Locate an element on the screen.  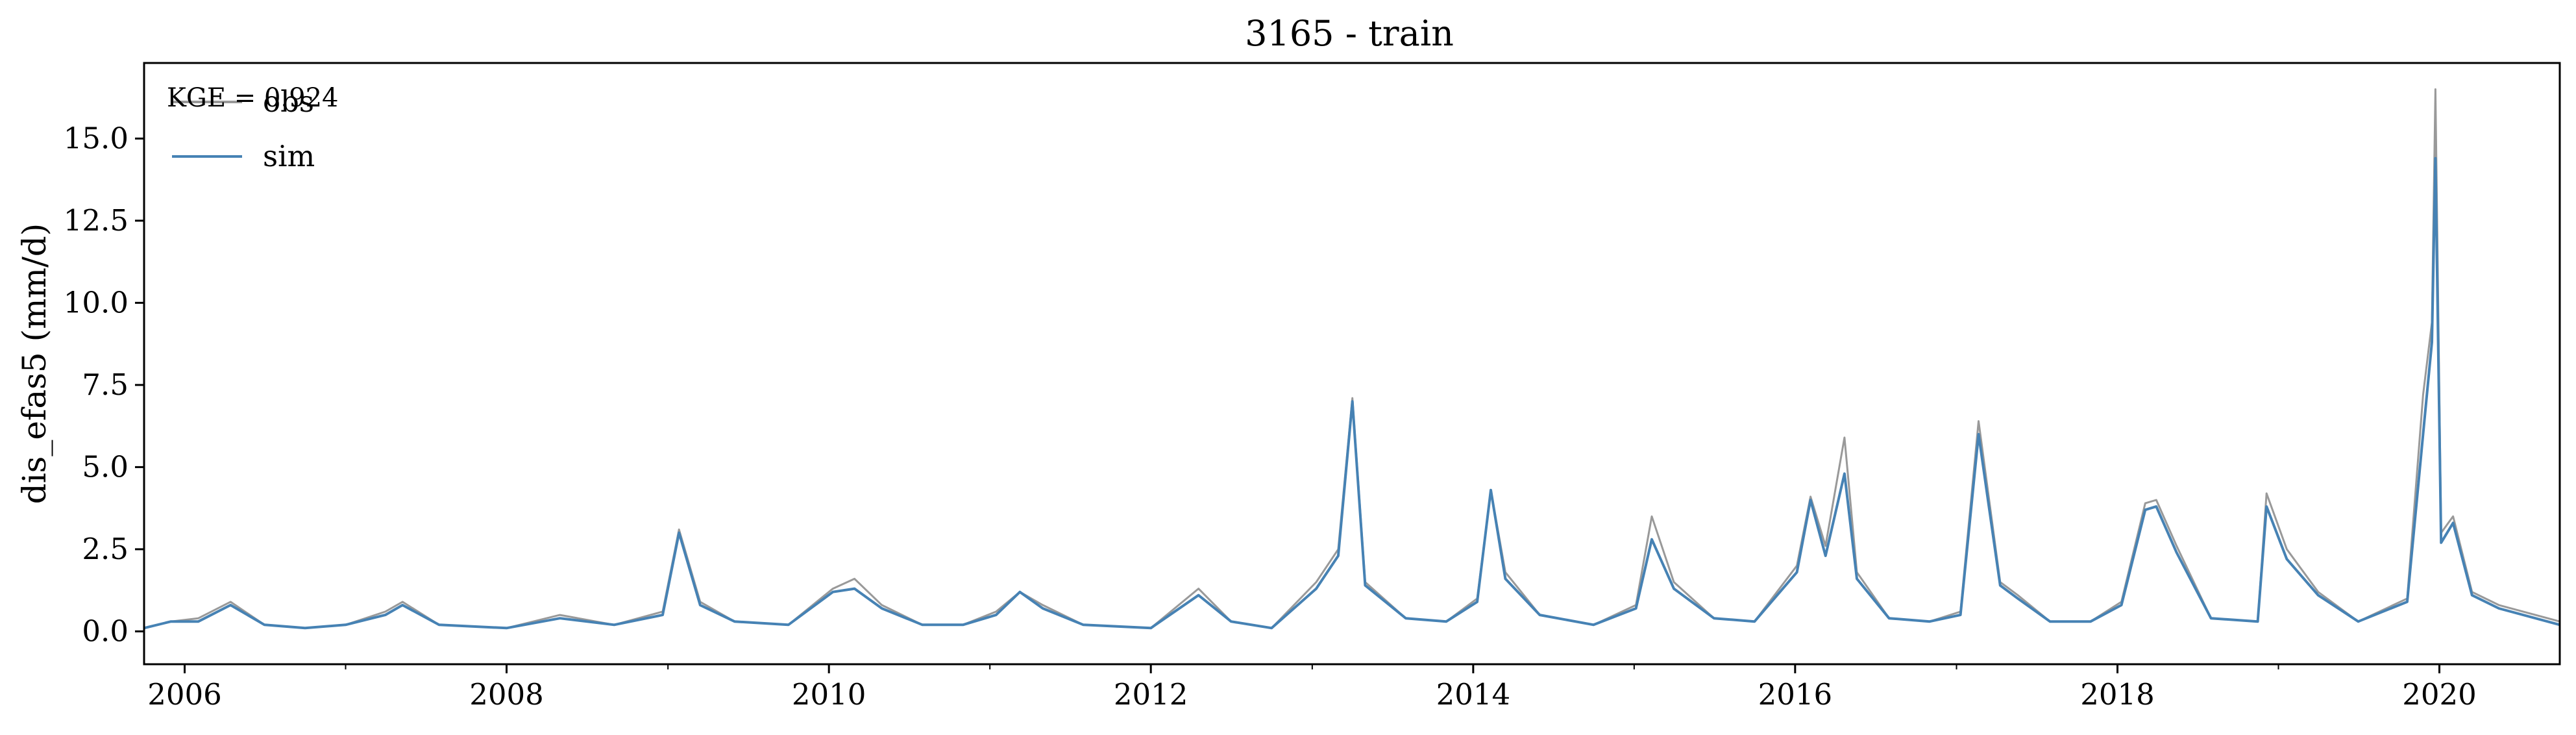
kge-annotation: KGE = 0.924 is located at coordinates (253, 98).